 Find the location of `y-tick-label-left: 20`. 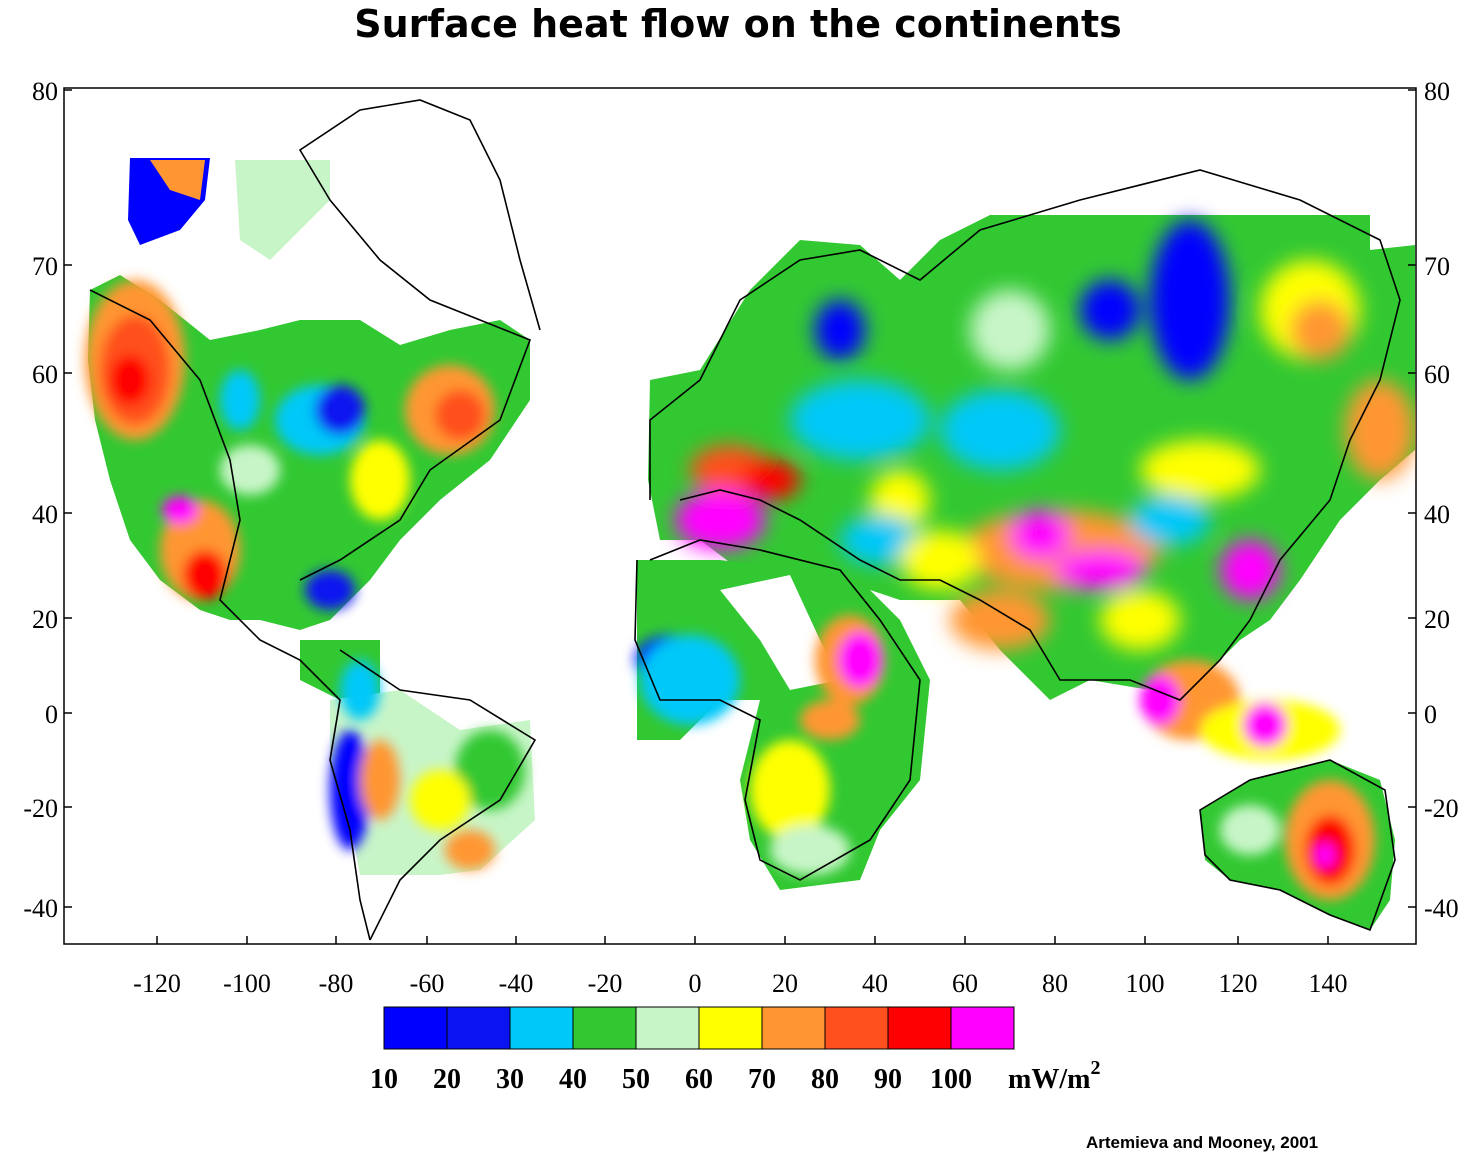

y-tick-label-left: 20 is located at coordinates (45, 619).